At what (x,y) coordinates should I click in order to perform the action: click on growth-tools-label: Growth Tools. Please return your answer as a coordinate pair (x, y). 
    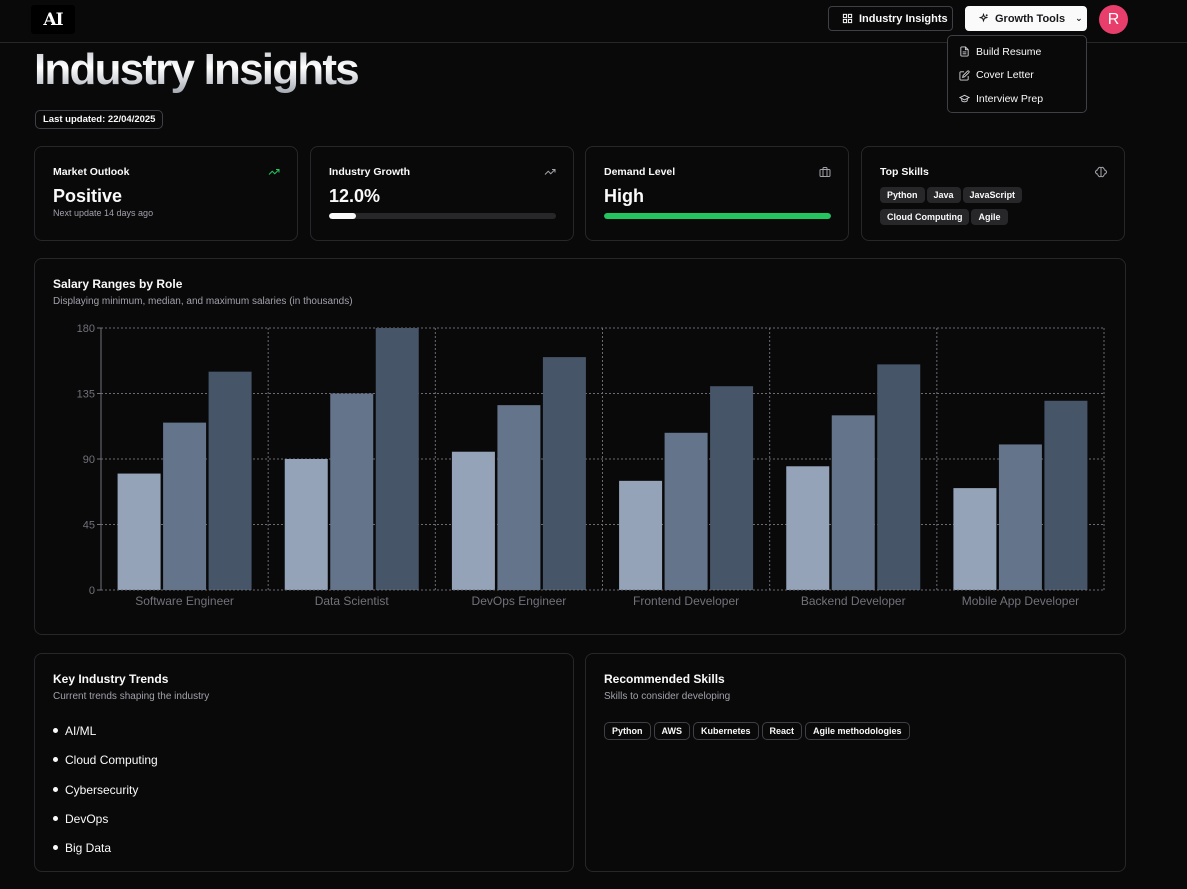
    Looking at the image, I should click on (1030, 18).